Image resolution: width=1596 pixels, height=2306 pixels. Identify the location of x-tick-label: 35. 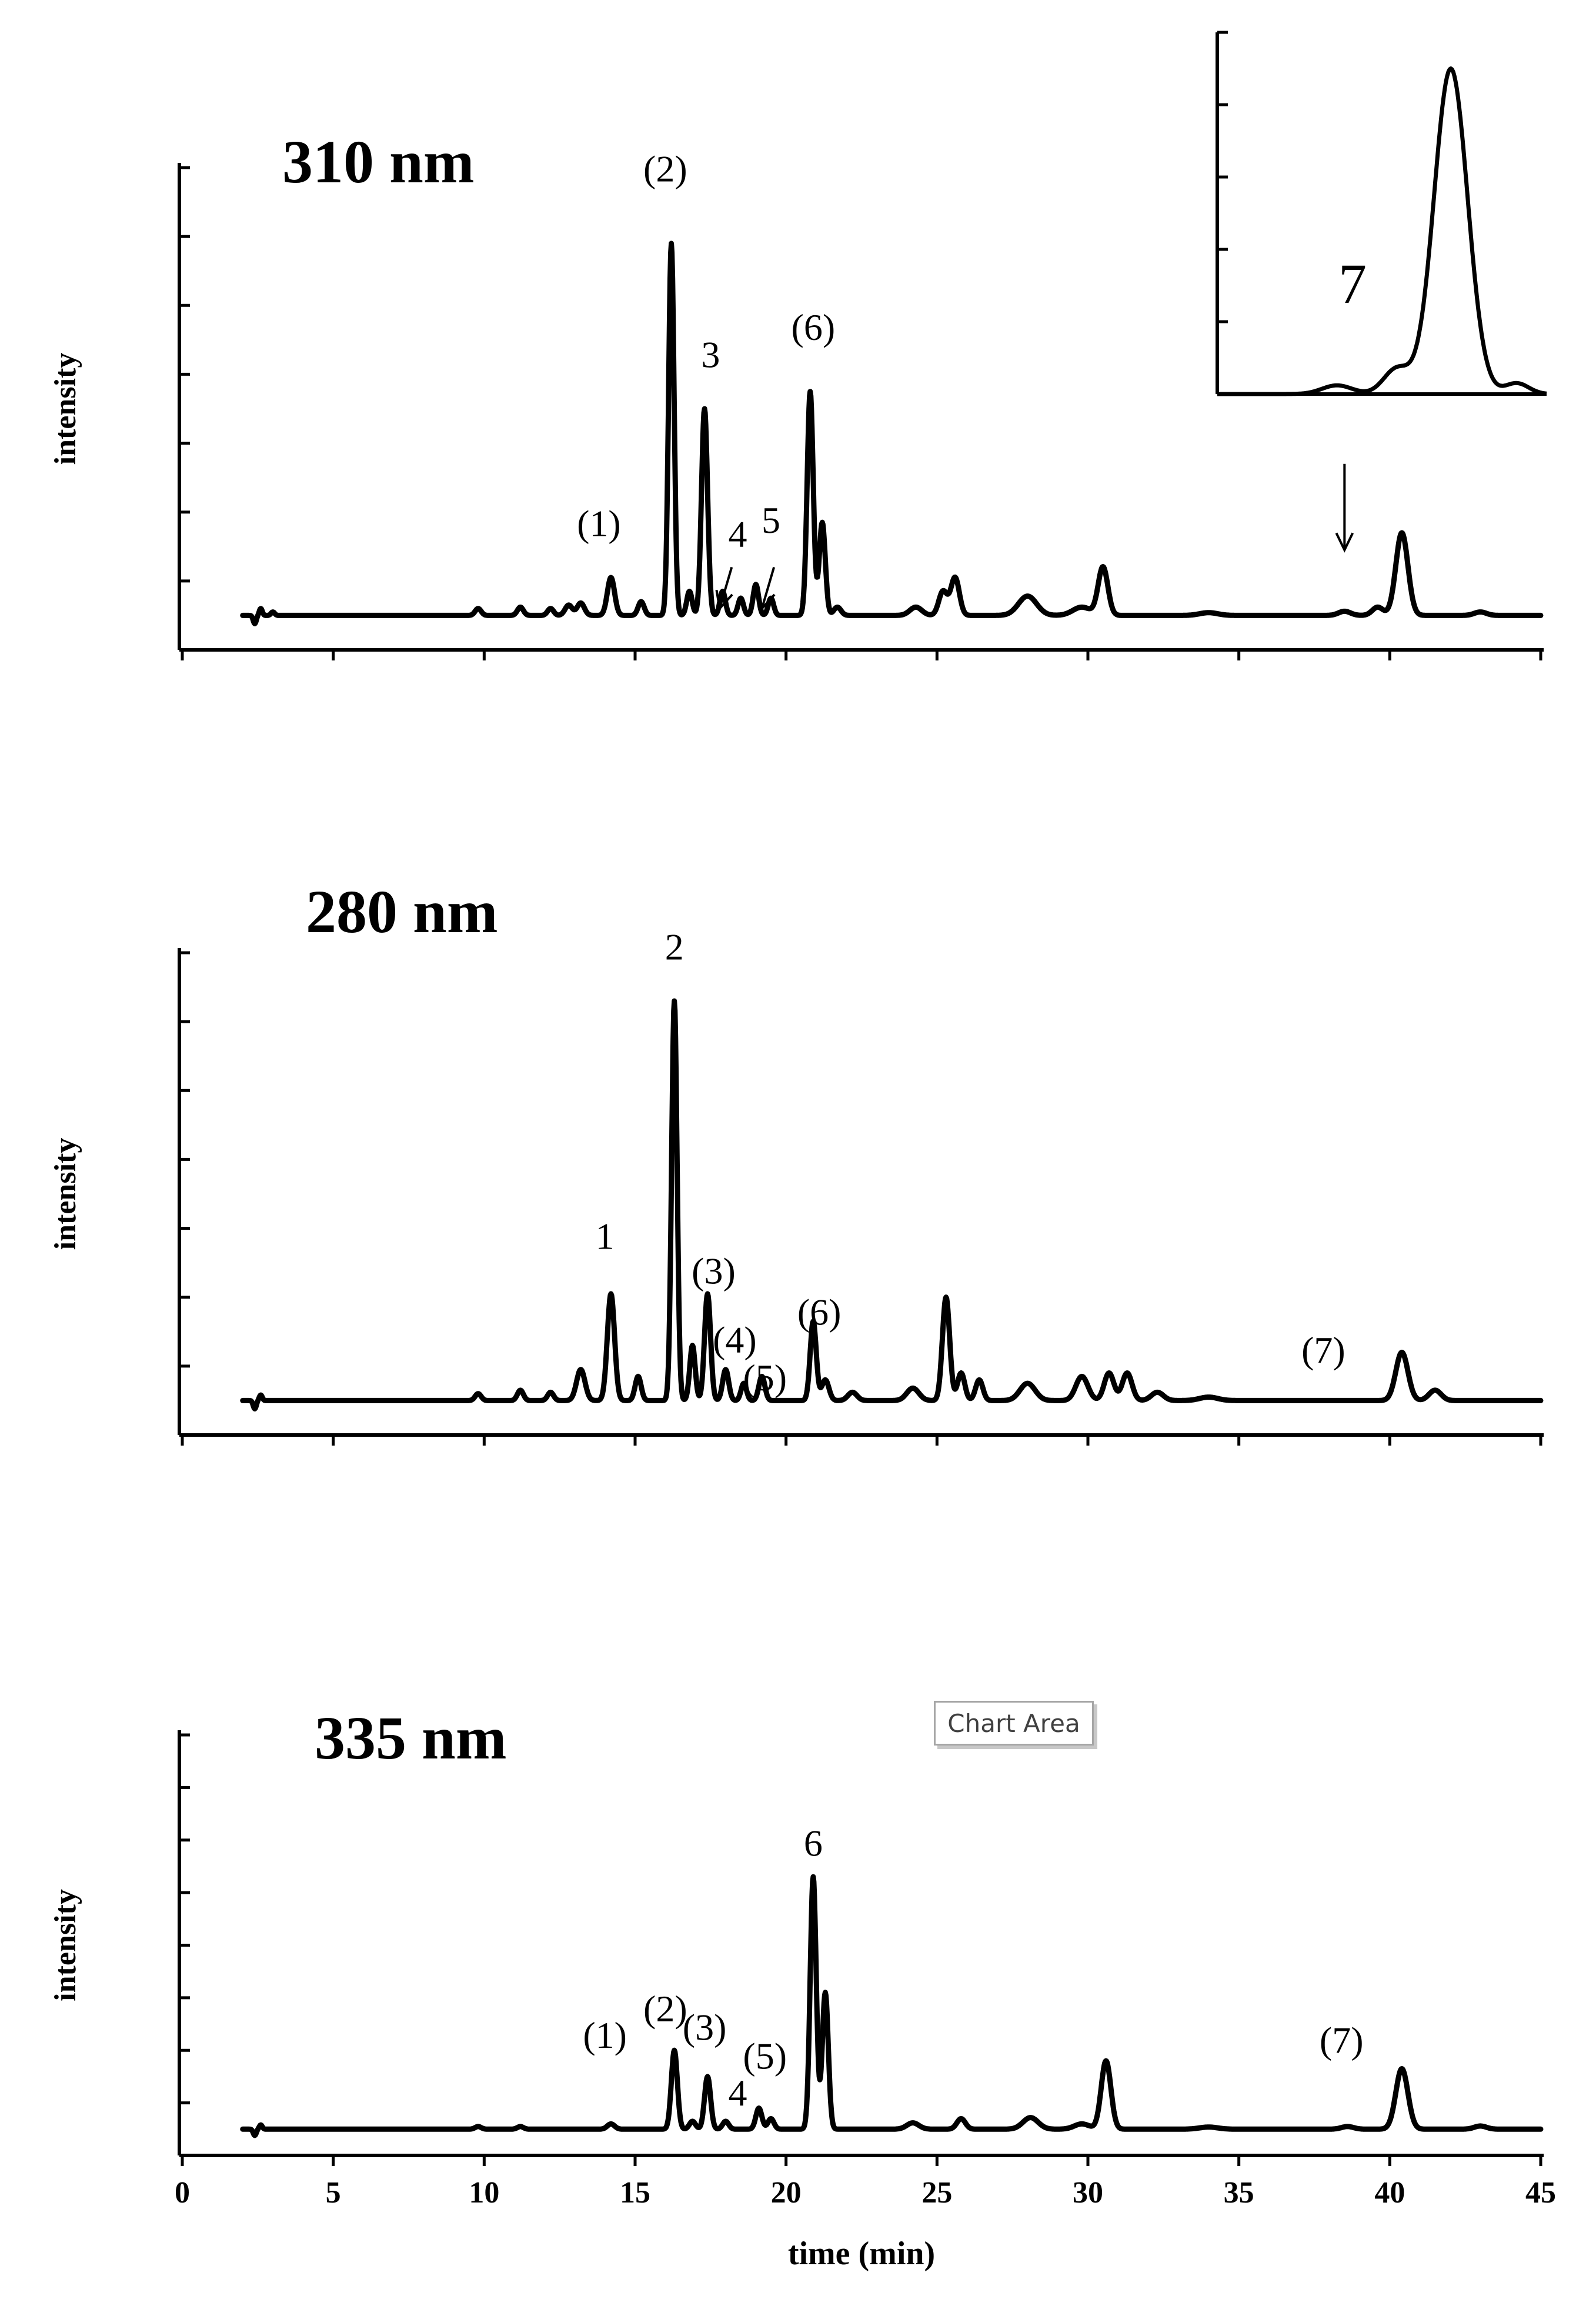
(1239, 2193).